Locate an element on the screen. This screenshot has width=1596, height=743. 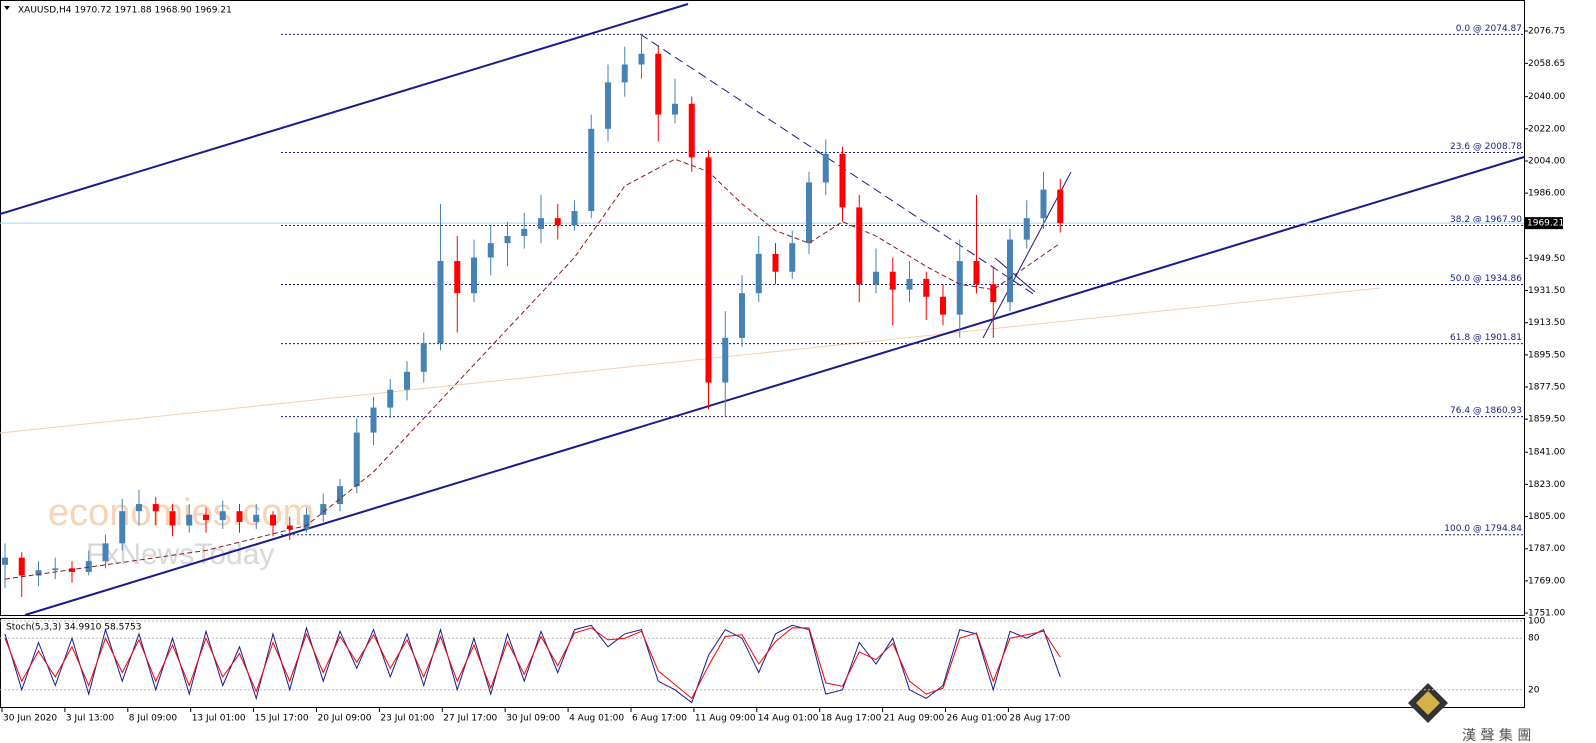
x-tick-label: 15 Jul 17:00 is located at coordinates (282, 719).